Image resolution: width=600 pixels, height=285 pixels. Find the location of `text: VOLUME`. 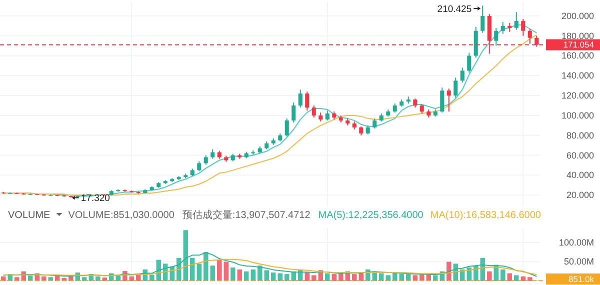

text: VOLUME is located at coordinates (29, 215).